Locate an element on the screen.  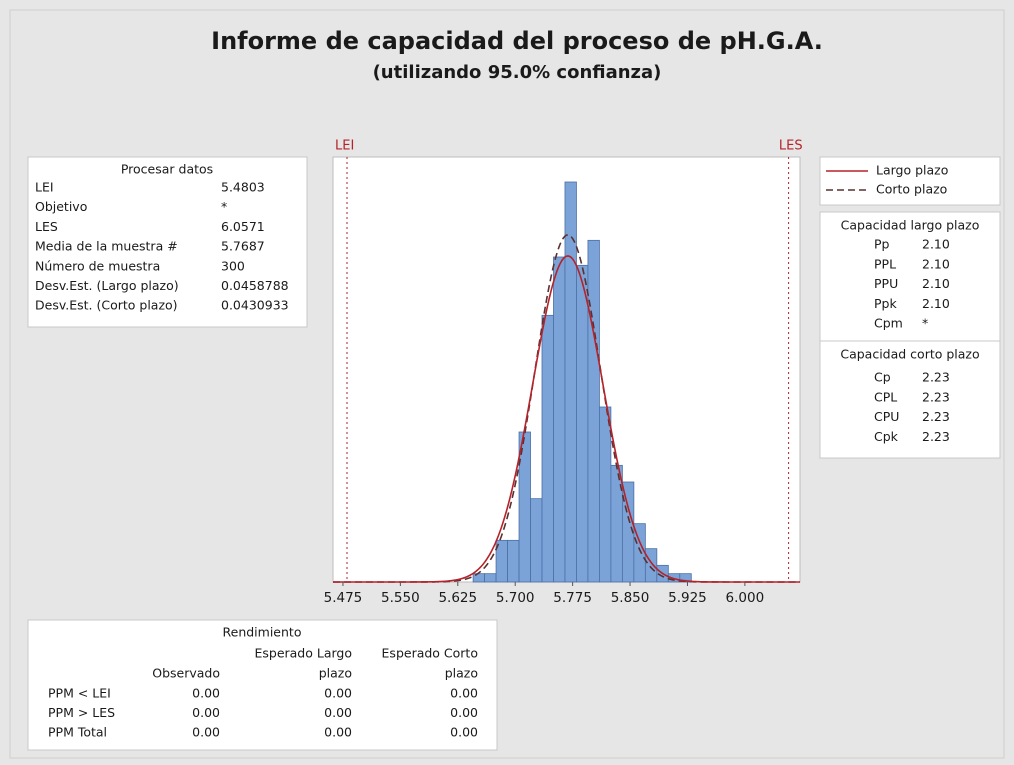
row-label: Cpk is located at coordinates (886, 436).